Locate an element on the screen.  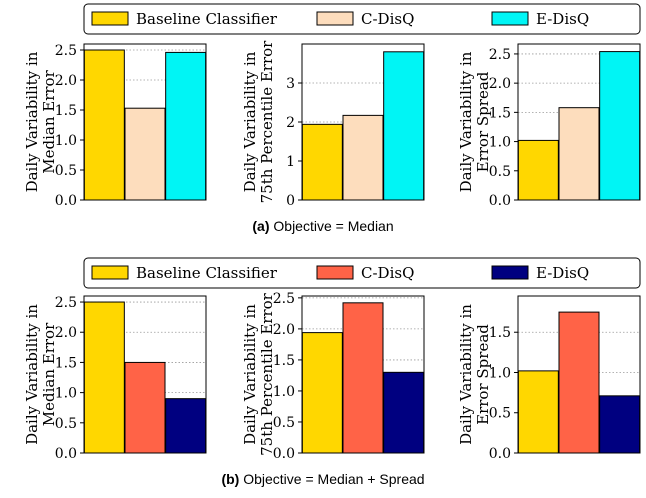
caption-b-label: (b) is located at coordinates (230, 479).